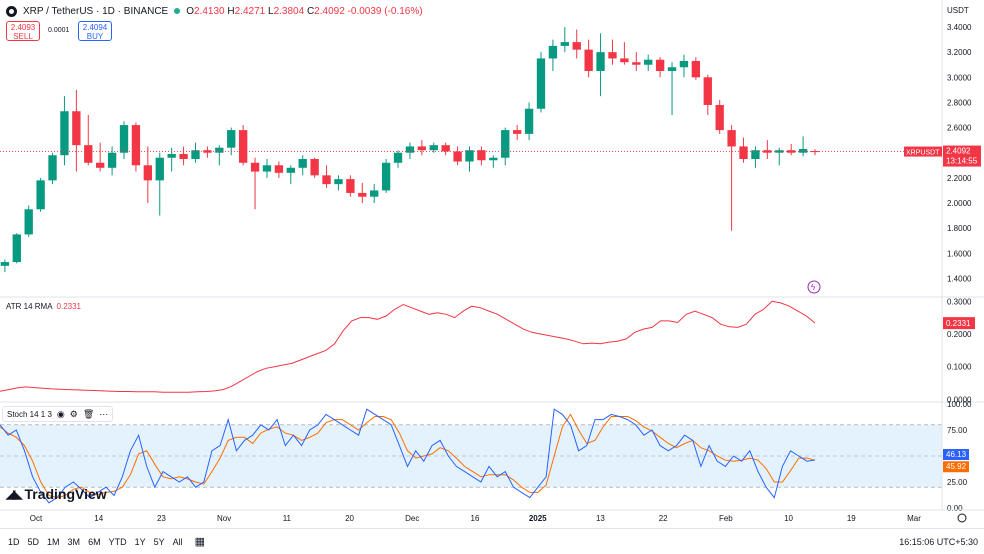 This screenshot has height=554, width=984. Describe the element at coordinates (959, 253) in the screenshot. I see `price-tick-label: 1.6000` at that location.